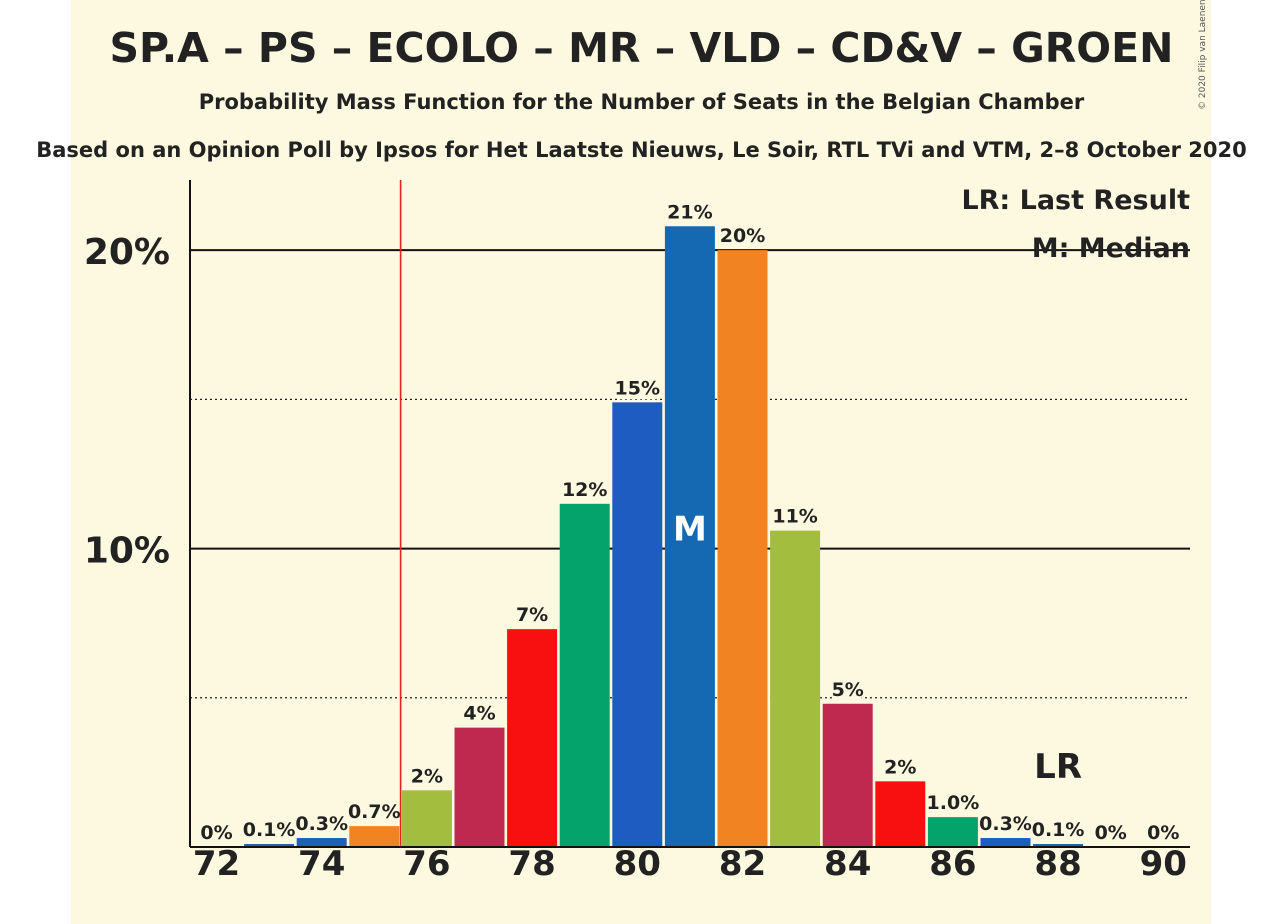 The height and width of the screenshot is (924, 1283). What do you see at coordinates (637, 864) in the screenshot?
I see `x-tick-label: 80` at bounding box center [637, 864].